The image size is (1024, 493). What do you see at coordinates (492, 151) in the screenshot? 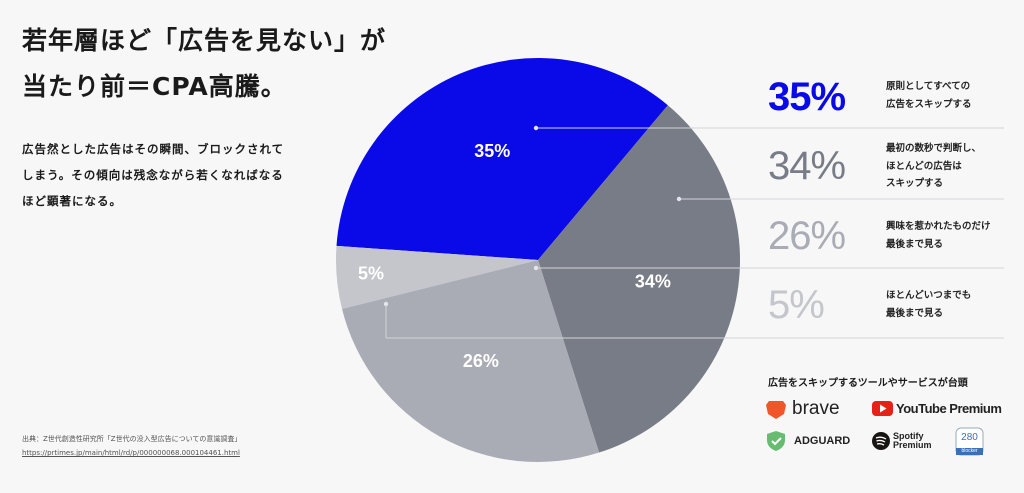
I see `slice-label: 35%` at bounding box center [492, 151].